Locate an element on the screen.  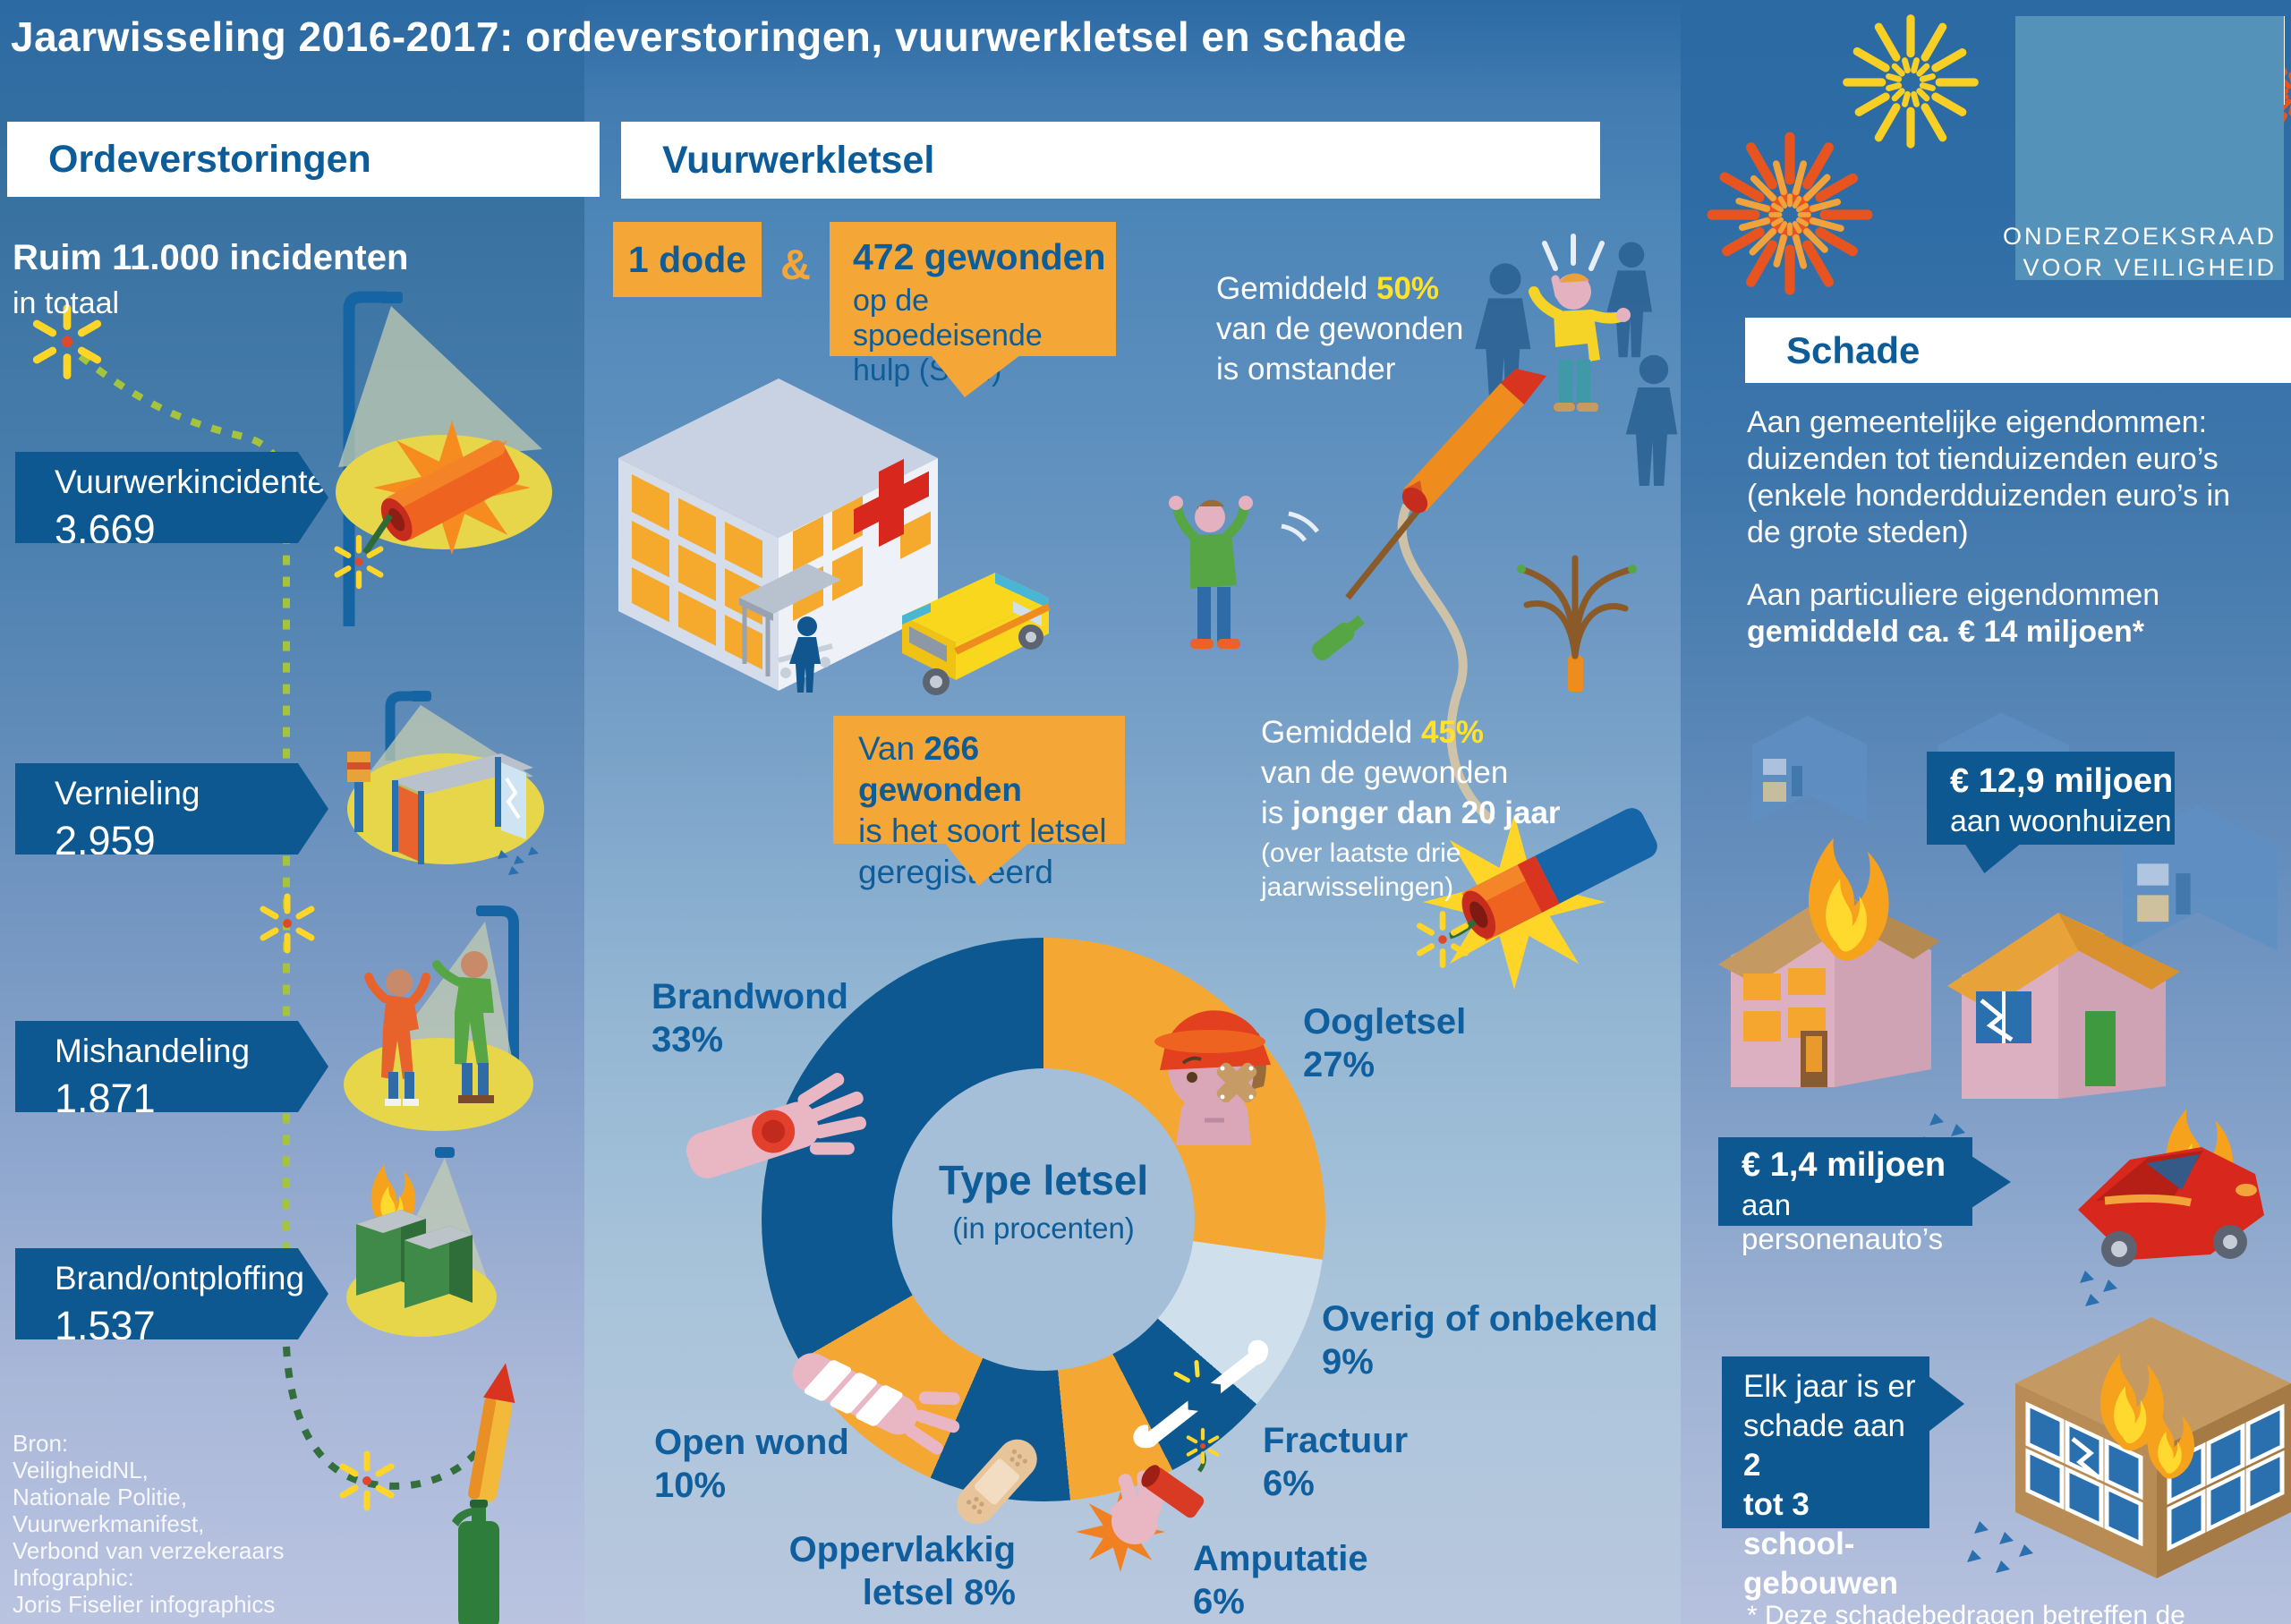
injured-line2: op de spoedeisende is located at coordinates (948, 318).